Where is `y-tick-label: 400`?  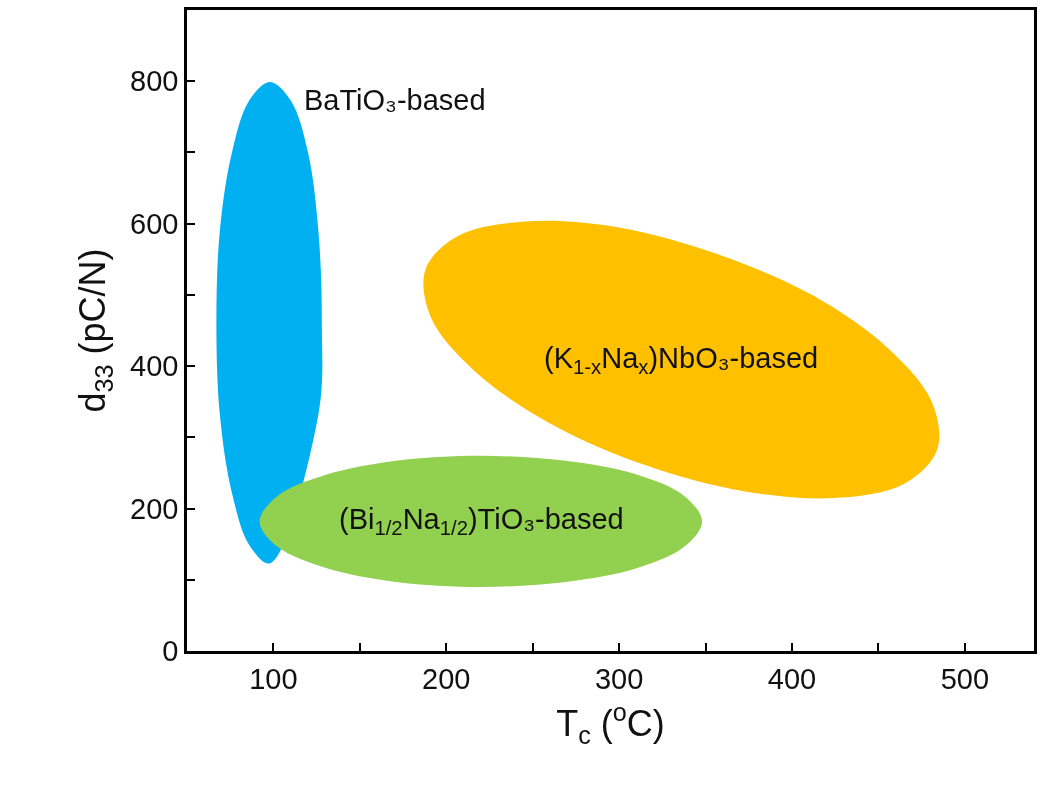 y-tick-label: 400 is located at coordinates (154, 366).